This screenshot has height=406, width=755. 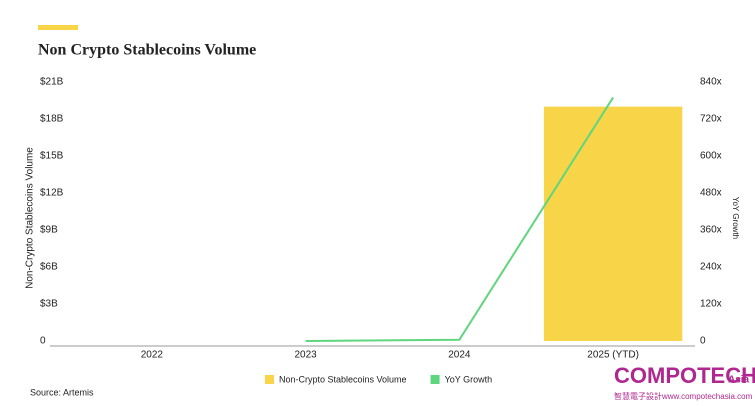 I want to click on y2-tick-label: 120x, so click(x=711, y=304).